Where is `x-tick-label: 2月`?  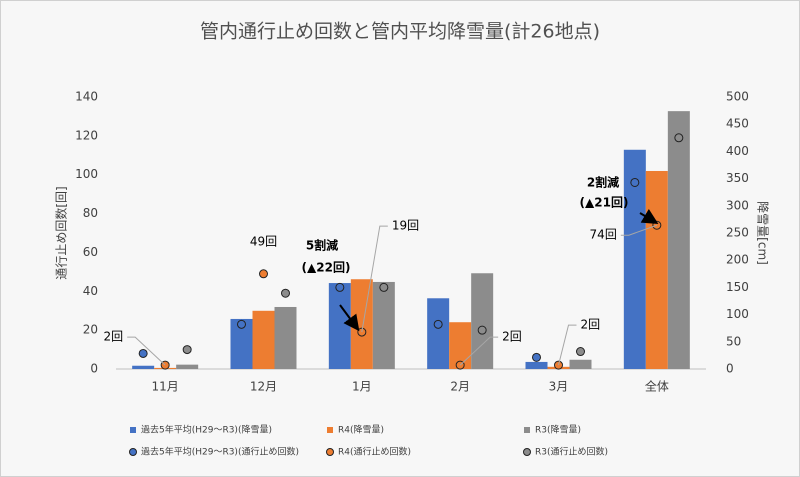 x-tick-label: 2月 is located at coordinates (460, 387).